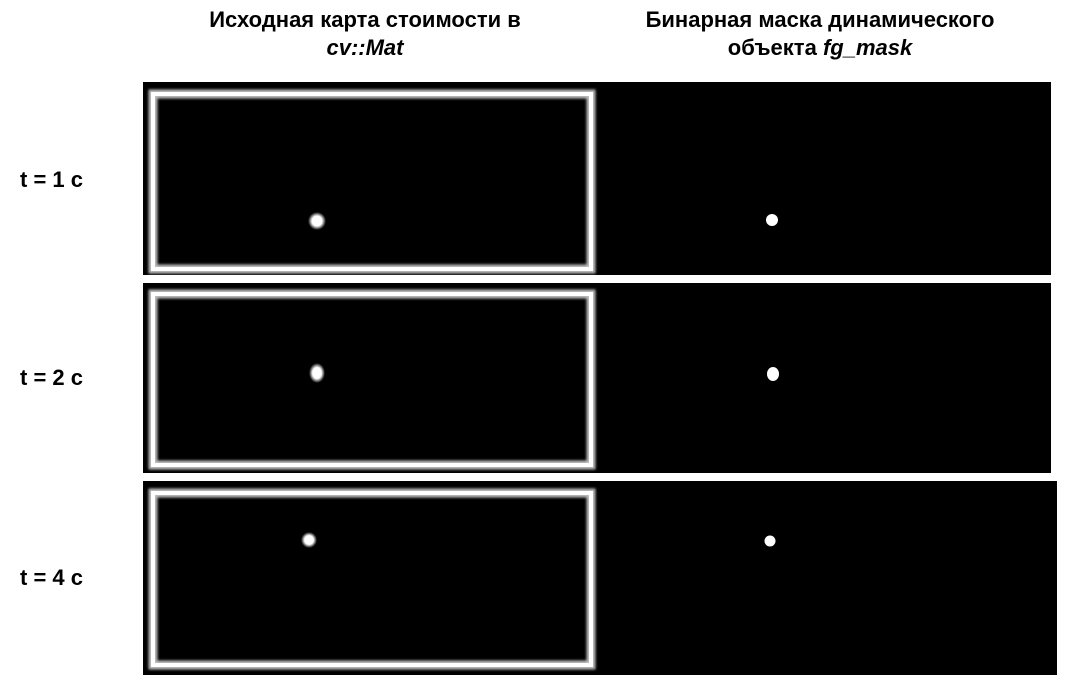  What do you see at coordinates (775, 47) in the screenshot?
I see `header-fg-mask-prefix: объекта` at bounding box center [775, 47].